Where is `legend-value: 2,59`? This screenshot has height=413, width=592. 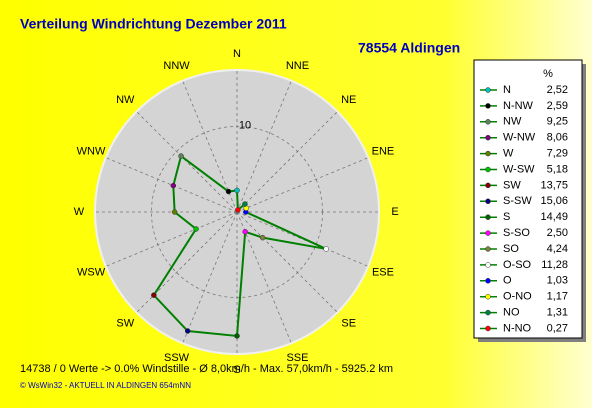 legend-value: 2,59 is located at coordinates (557, 106).